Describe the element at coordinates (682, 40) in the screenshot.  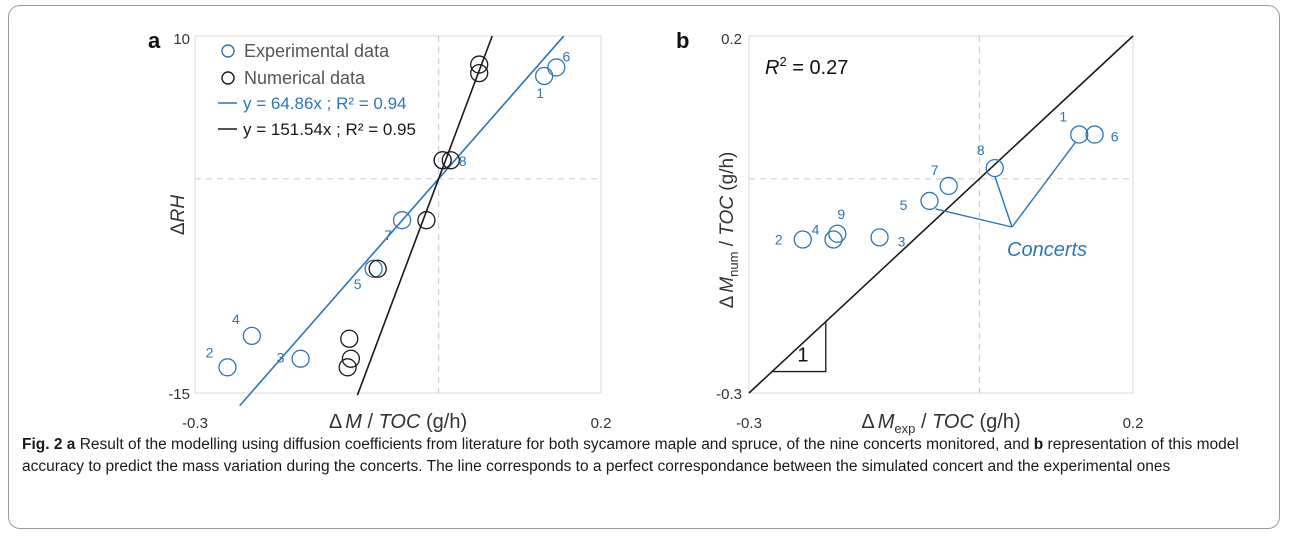
I see `panel-b-letter: b` at that location.